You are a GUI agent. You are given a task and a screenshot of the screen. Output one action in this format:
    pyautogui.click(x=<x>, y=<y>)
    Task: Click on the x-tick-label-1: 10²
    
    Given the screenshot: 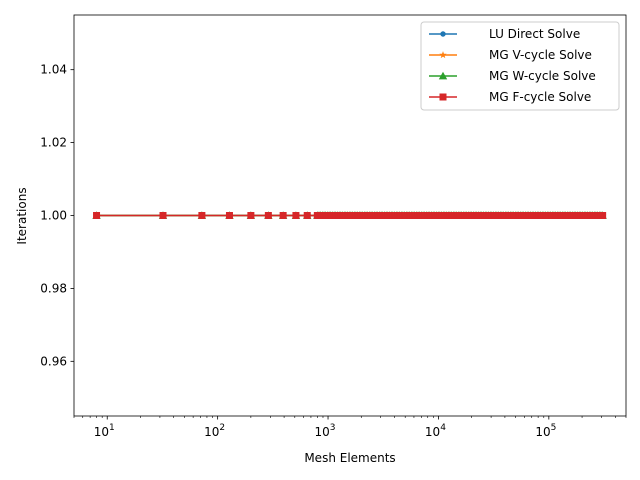 What is the action you would take?
    pyautogui.click(x=214, y=431)
    